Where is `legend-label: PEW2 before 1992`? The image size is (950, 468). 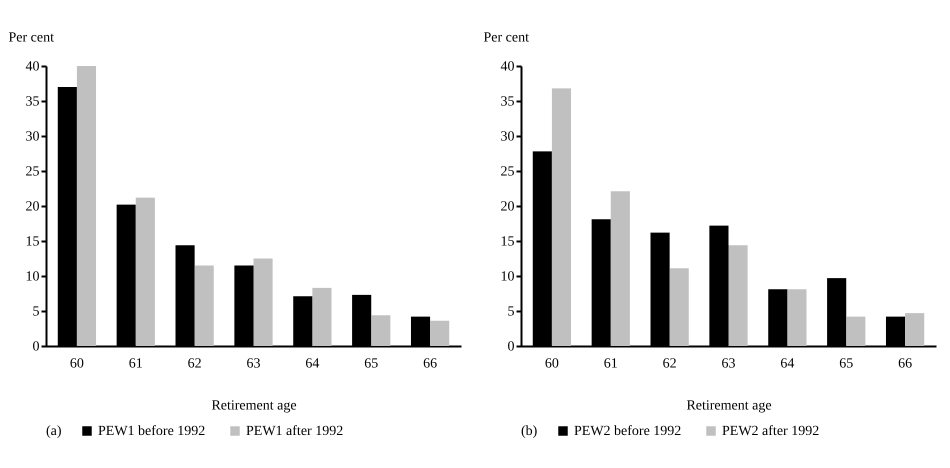 legend-label: PEW2 before 1992 is located at coordinates (628, 431).